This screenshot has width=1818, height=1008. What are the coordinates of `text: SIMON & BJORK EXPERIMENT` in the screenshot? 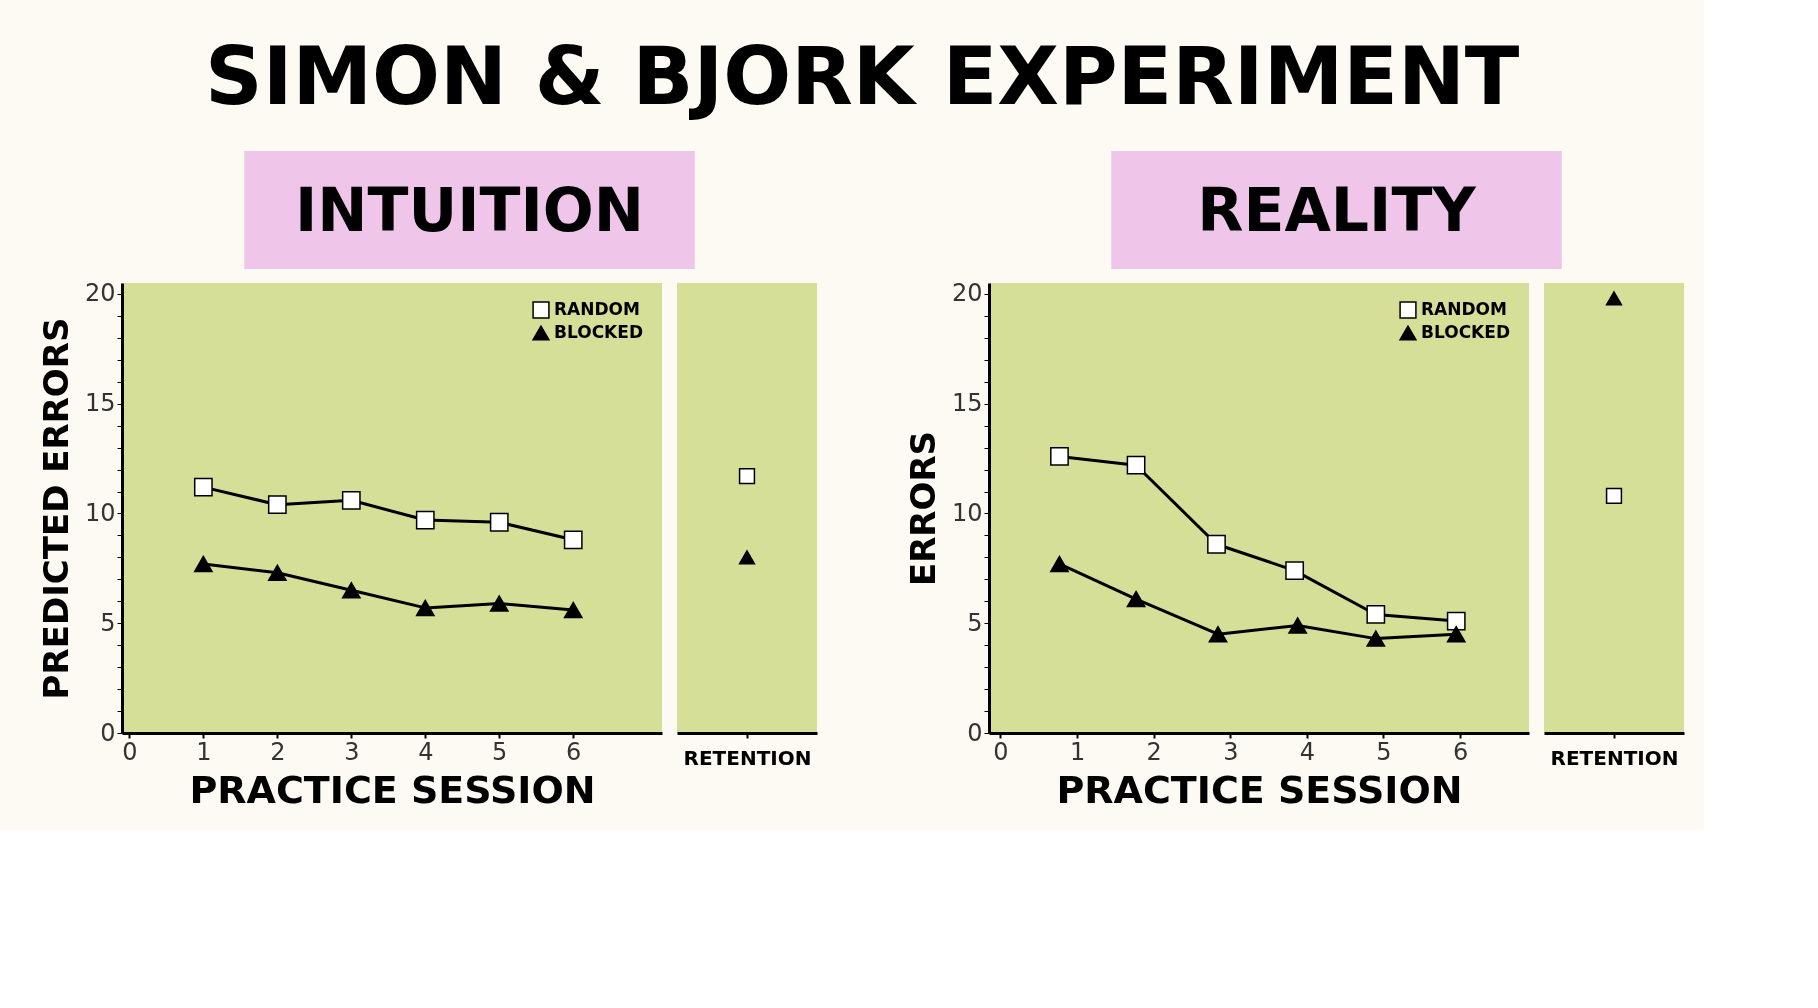 It's located at (862, 76).